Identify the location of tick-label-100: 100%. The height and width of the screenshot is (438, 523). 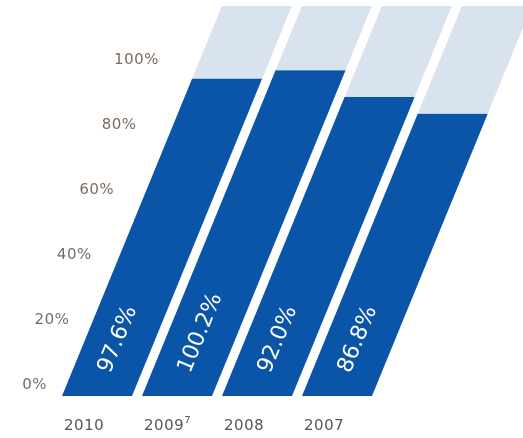
(136, 59).